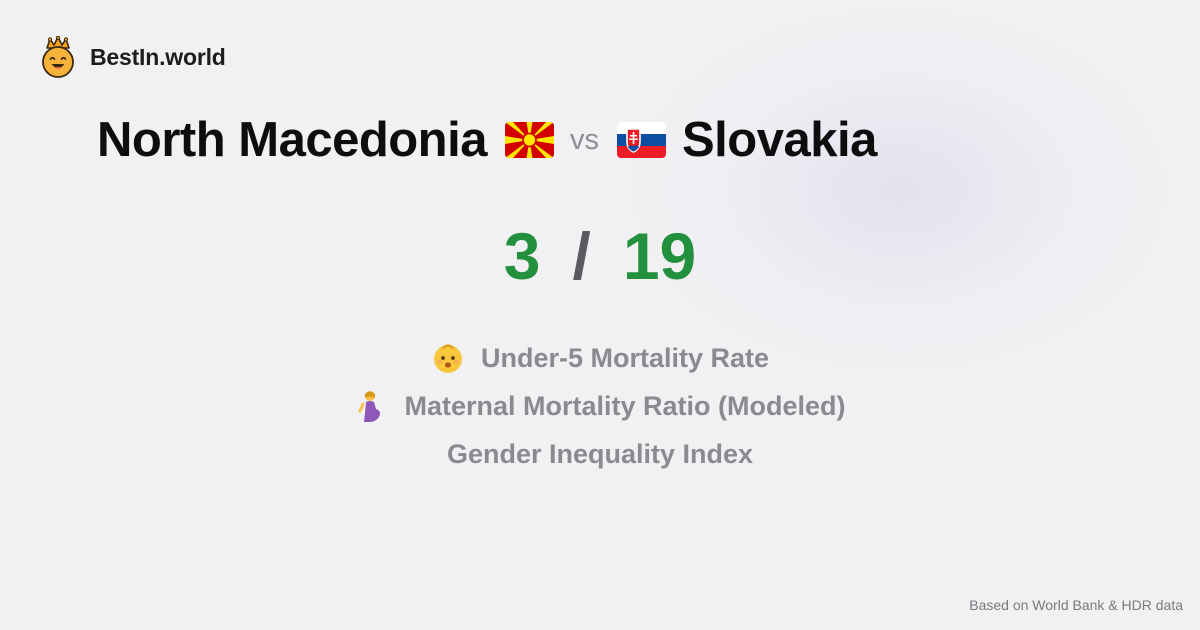 This screenshot has height=630, width=1200. Describe the element at coordinates (659, 256) in the screenshot. I see `score-right-value: 19` at that location.